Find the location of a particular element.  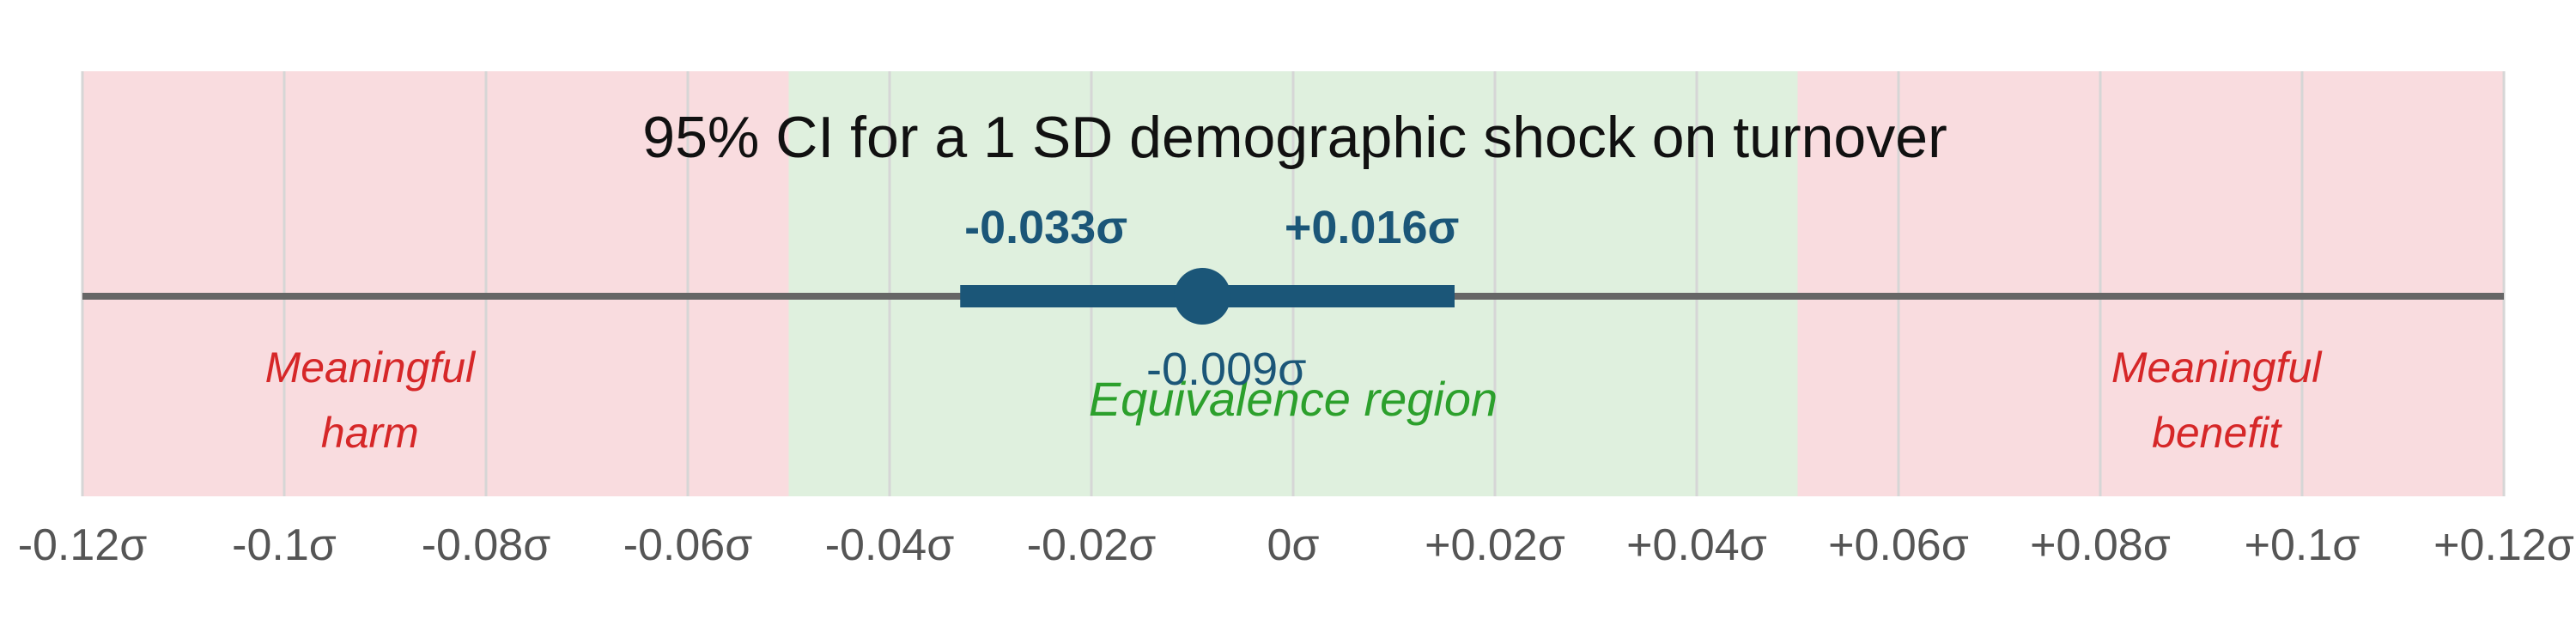

x-tick-label: -0.04σ is located at coordinates (890, 545).